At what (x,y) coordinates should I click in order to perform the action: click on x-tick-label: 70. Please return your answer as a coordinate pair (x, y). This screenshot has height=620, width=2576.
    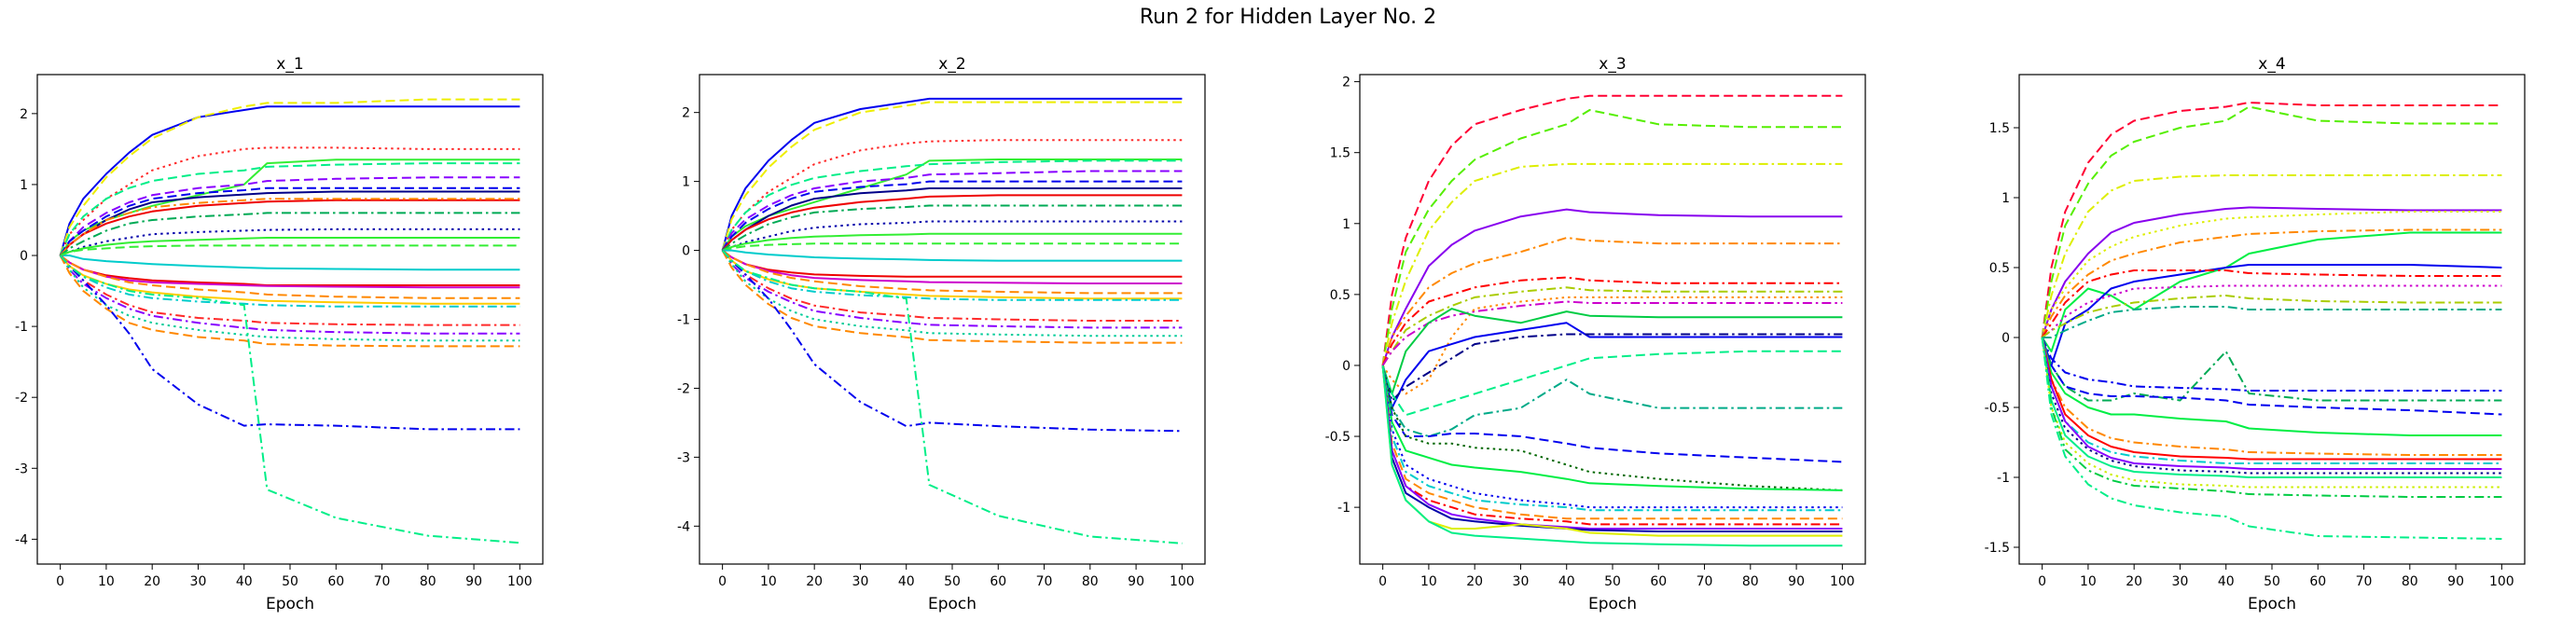
    Looking at the image, I should click on (2364, 581).